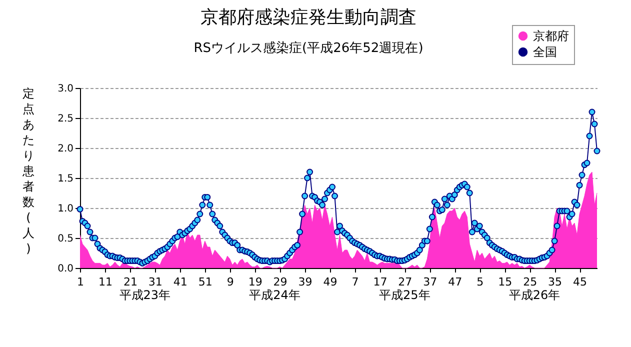 The height and width of the screenshot is (347, 631). What do you see at coordinates (255, 282) in the screenshot?
I see `x-tick-label: 19` at bounding box center [255, 282].